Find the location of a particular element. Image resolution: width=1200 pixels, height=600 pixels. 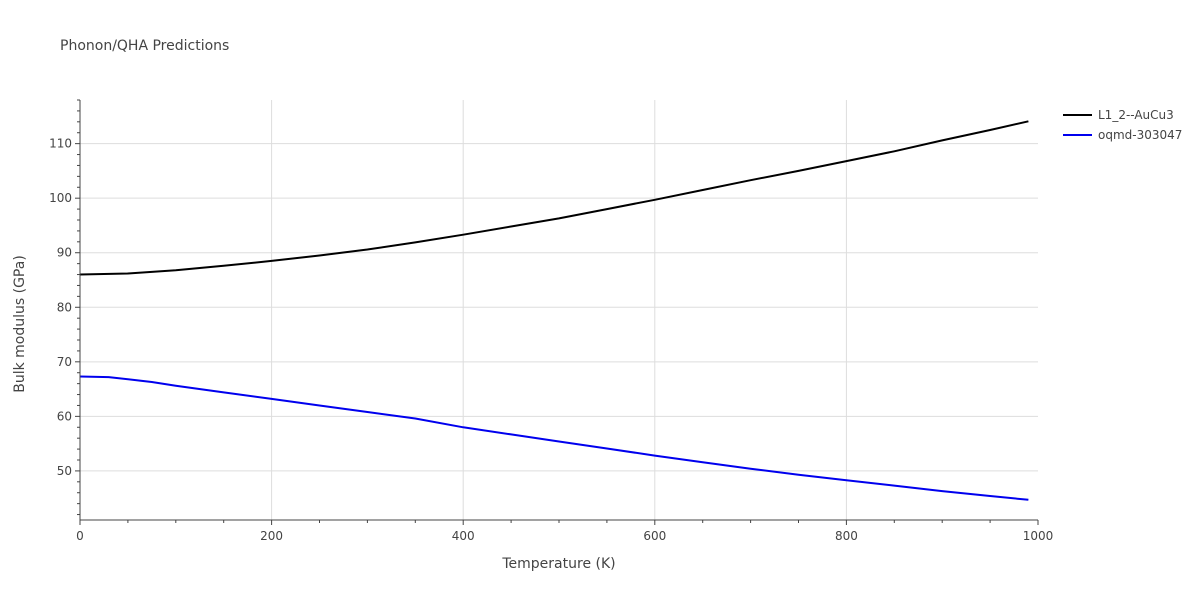

y-tick-label: 70 is located at coordinates (64, 362).